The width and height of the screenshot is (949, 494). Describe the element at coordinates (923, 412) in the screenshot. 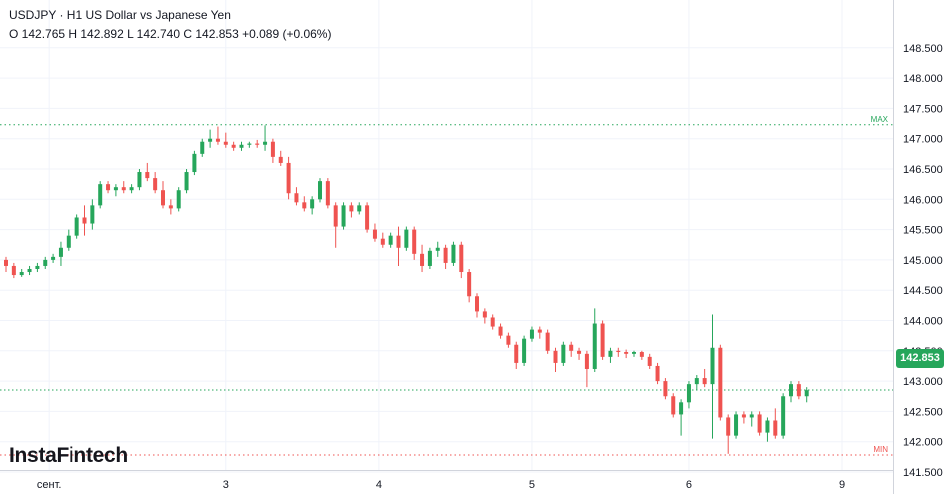

I see `y-tick-label: 142.500` at that location.